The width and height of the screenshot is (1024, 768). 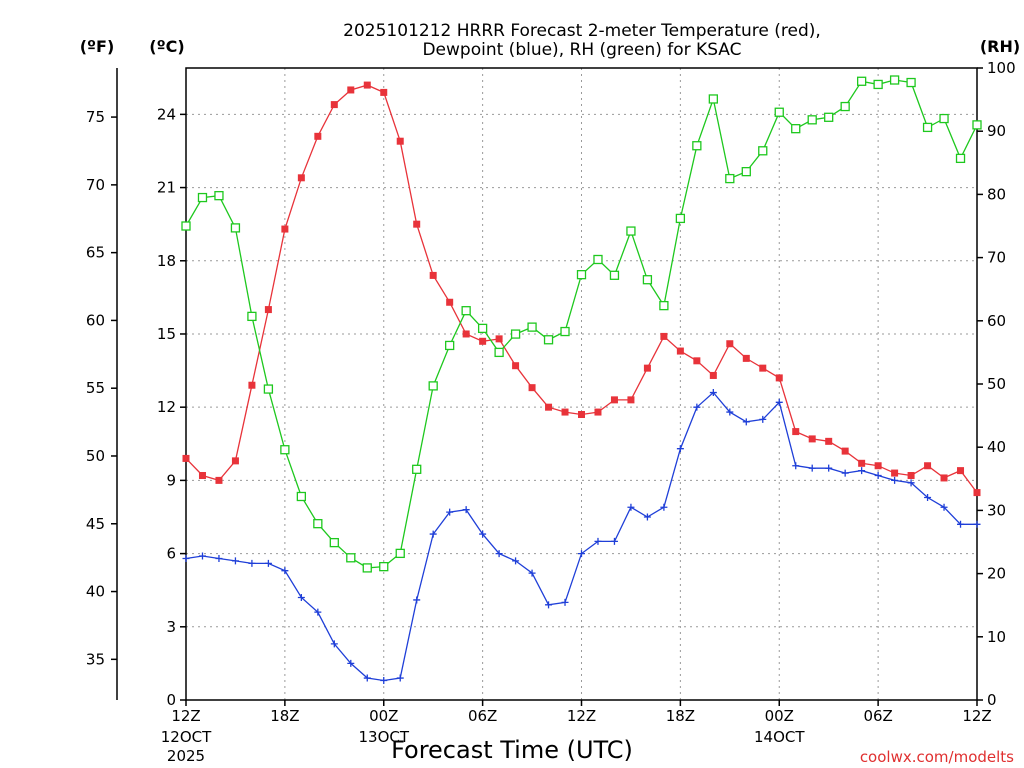 I want to click on x-tick-date-label: 12OCT, so click(x=186, y=737).